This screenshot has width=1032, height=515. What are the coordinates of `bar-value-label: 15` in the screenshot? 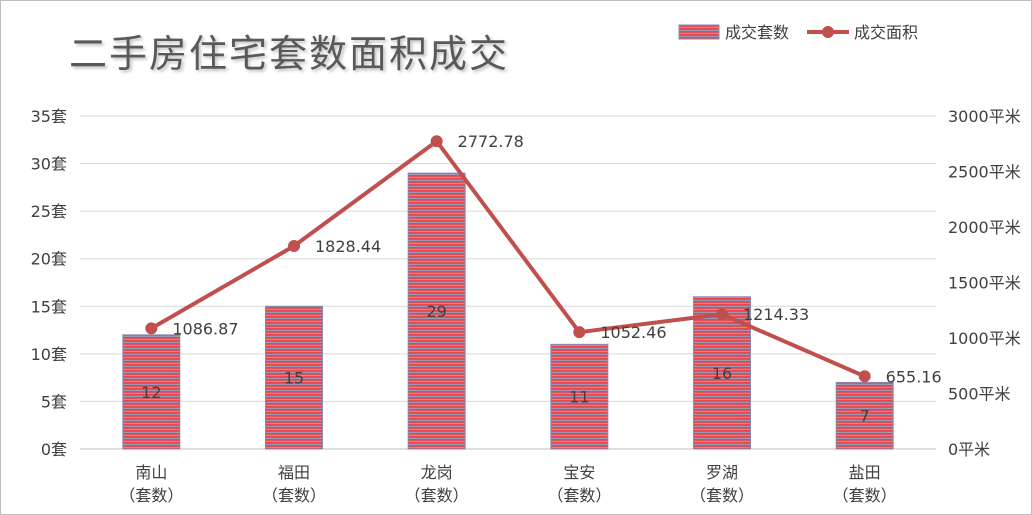 It's located at (294, 378).